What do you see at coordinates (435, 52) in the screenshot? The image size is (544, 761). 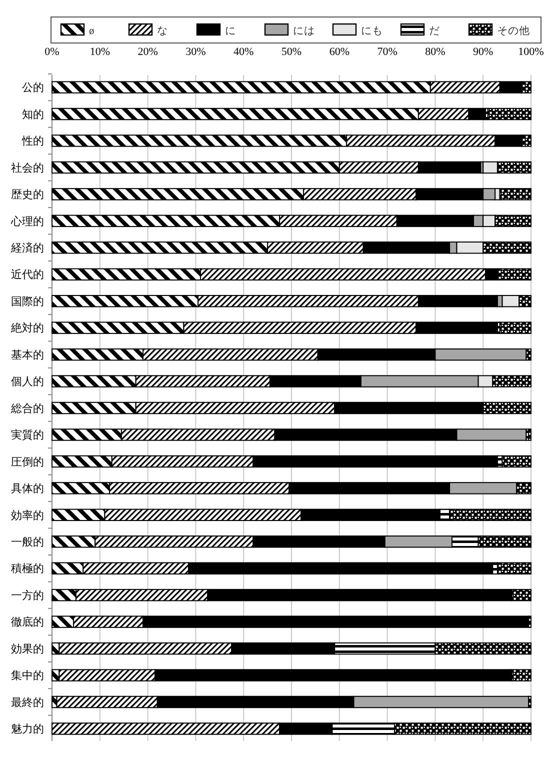 I see `x-tick-label: 80%` at bounding box center [435, 52].